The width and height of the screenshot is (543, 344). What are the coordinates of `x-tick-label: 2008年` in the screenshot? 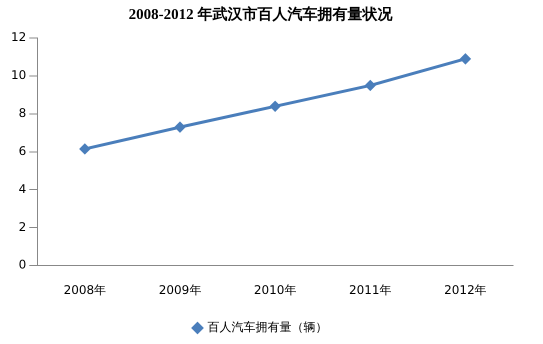 It's located at (85, 289).